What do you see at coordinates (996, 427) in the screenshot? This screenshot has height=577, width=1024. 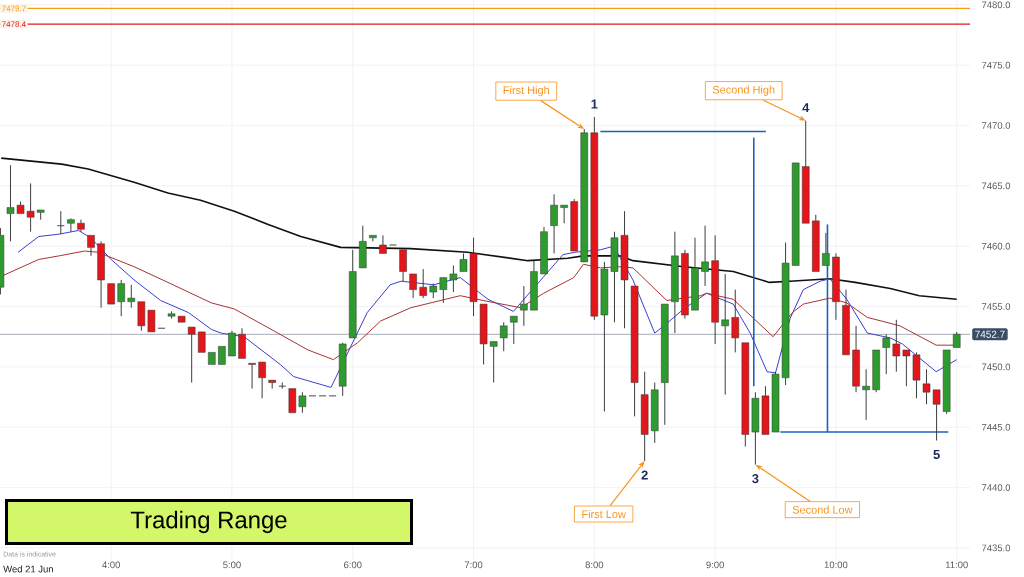 I see `y-tick-label: 7445.0` at bounding box center [996, 427].